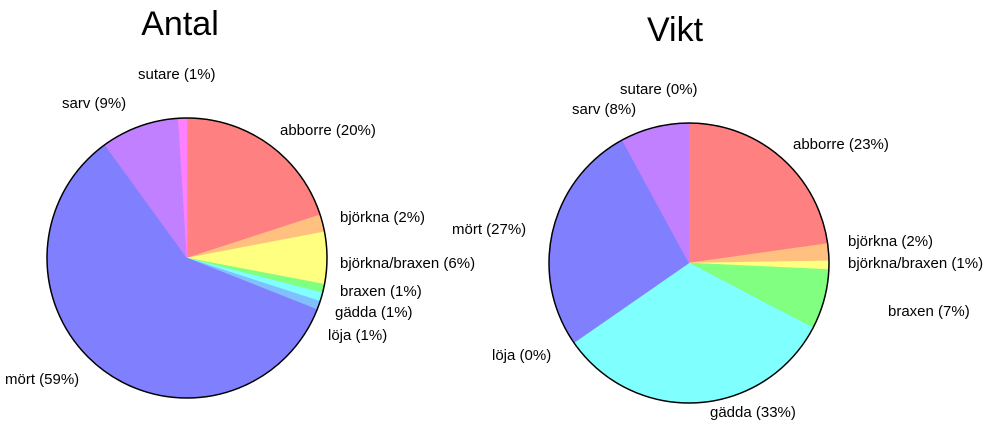 This screenshot has width=1003, height=430. What do you see at coordinates (381, 291) in the screenshot?
I see `slice-label: braxen (1%)` at bounding box center [381, 291].